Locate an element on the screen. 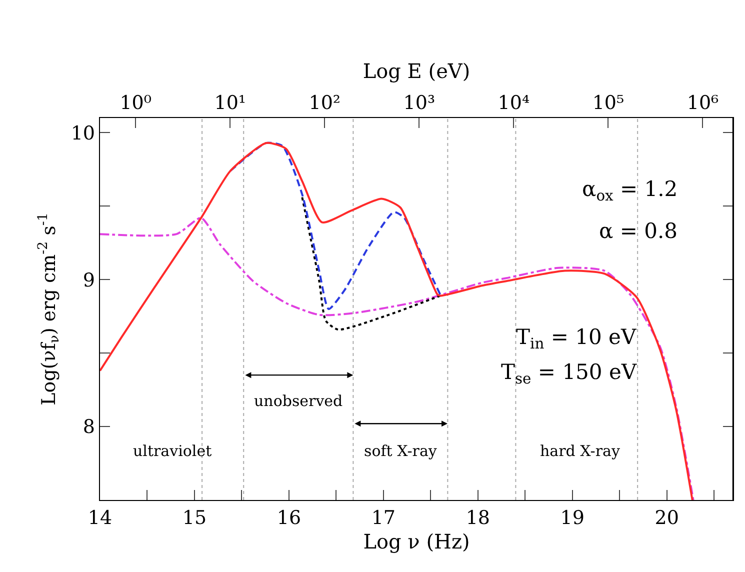 The height and width of the screenshot is (572, 745). y-tick-label: 10 is located at coordinates (82, 133).